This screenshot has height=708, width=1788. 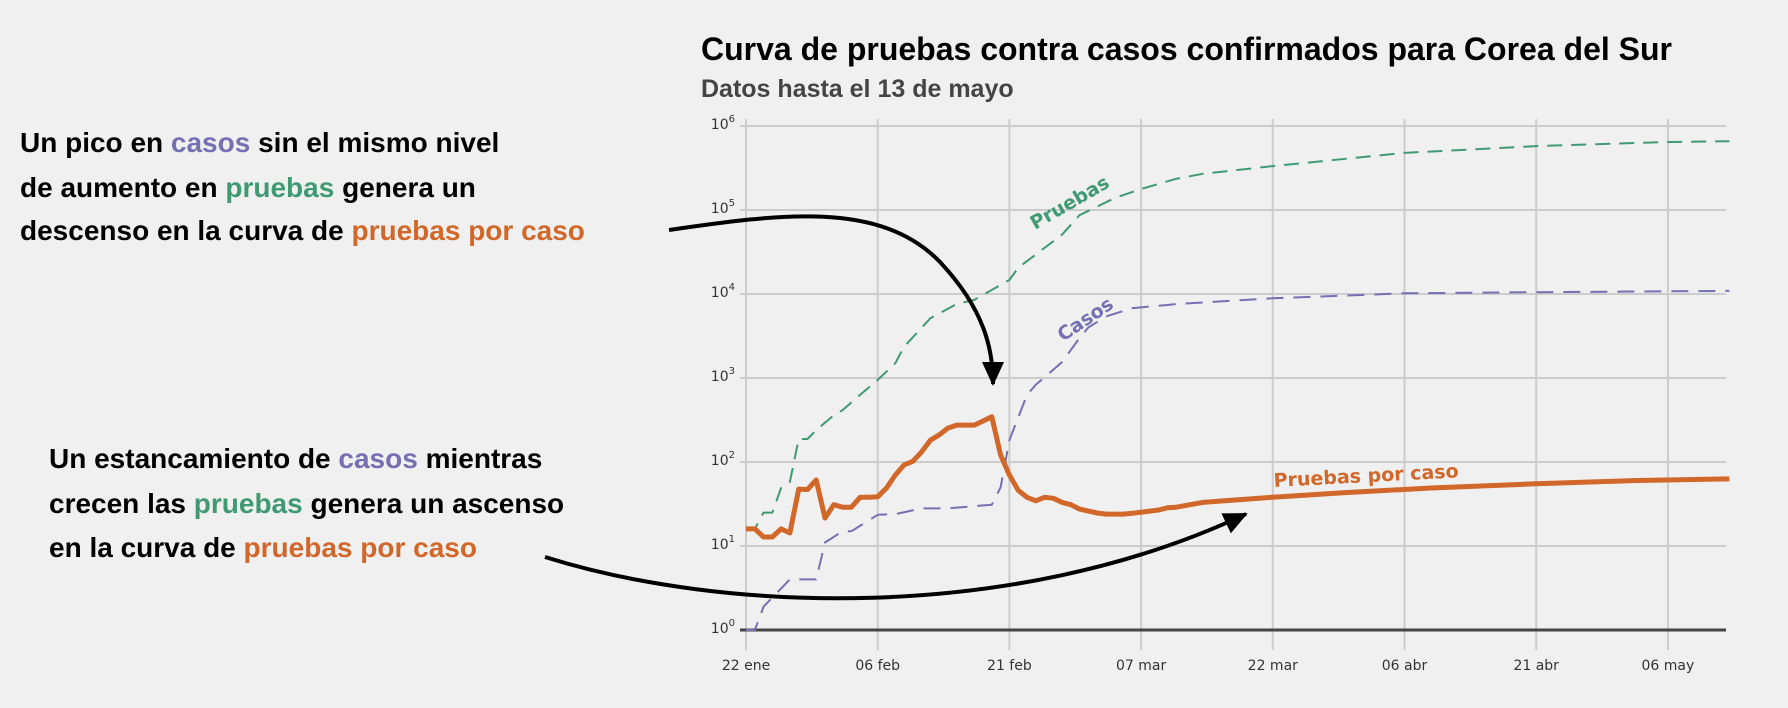 What do you see at coordinates (723, 543) in the screenshot?
I see `y-tick-label: 10¹` at bounding box center [723, 543].